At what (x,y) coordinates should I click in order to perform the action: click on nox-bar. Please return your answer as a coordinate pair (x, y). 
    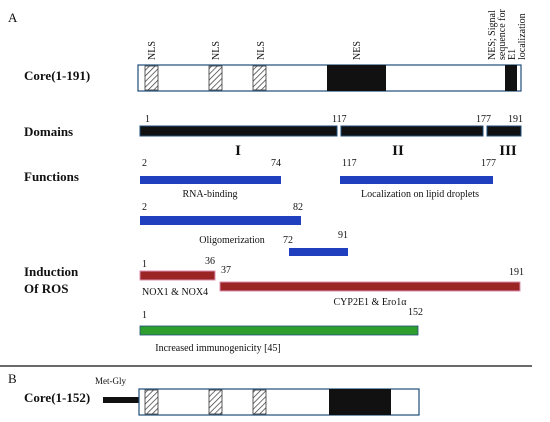
    Looking at the image, I should click on (177, 275).